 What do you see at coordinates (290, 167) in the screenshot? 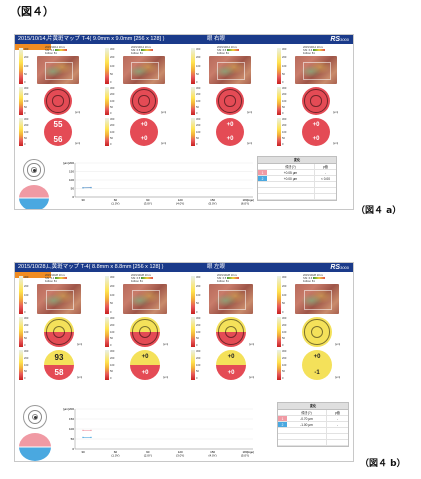
I see `slope-heading: 傾き(?)` at bounding box center [290, 167].